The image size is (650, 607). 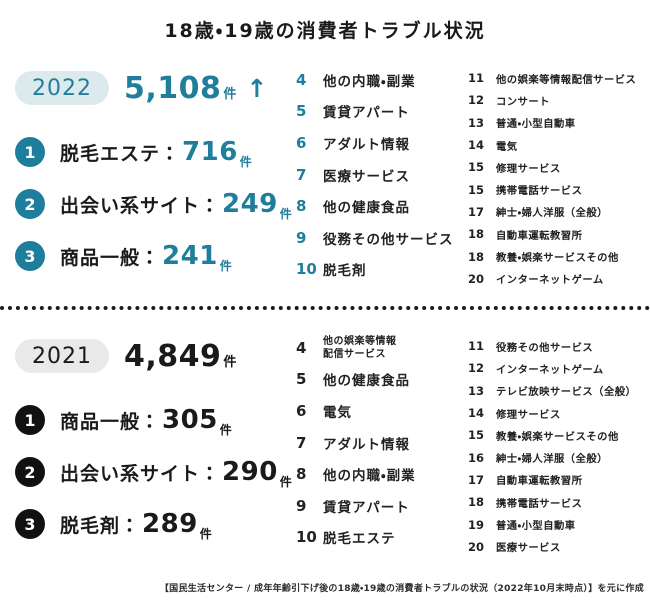 What do you see at coordinates (523, 101) in the screenshot?
I see `category-label: コンサート` at bounding box center [523, 101].